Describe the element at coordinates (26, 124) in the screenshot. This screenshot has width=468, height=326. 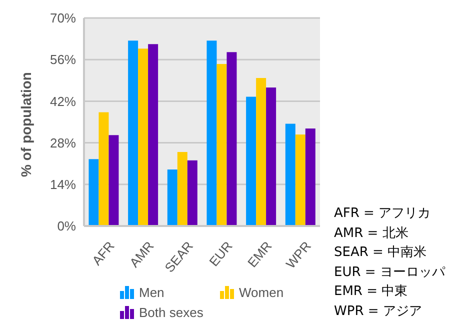
I see `y-axis-title: % of population` at that location.